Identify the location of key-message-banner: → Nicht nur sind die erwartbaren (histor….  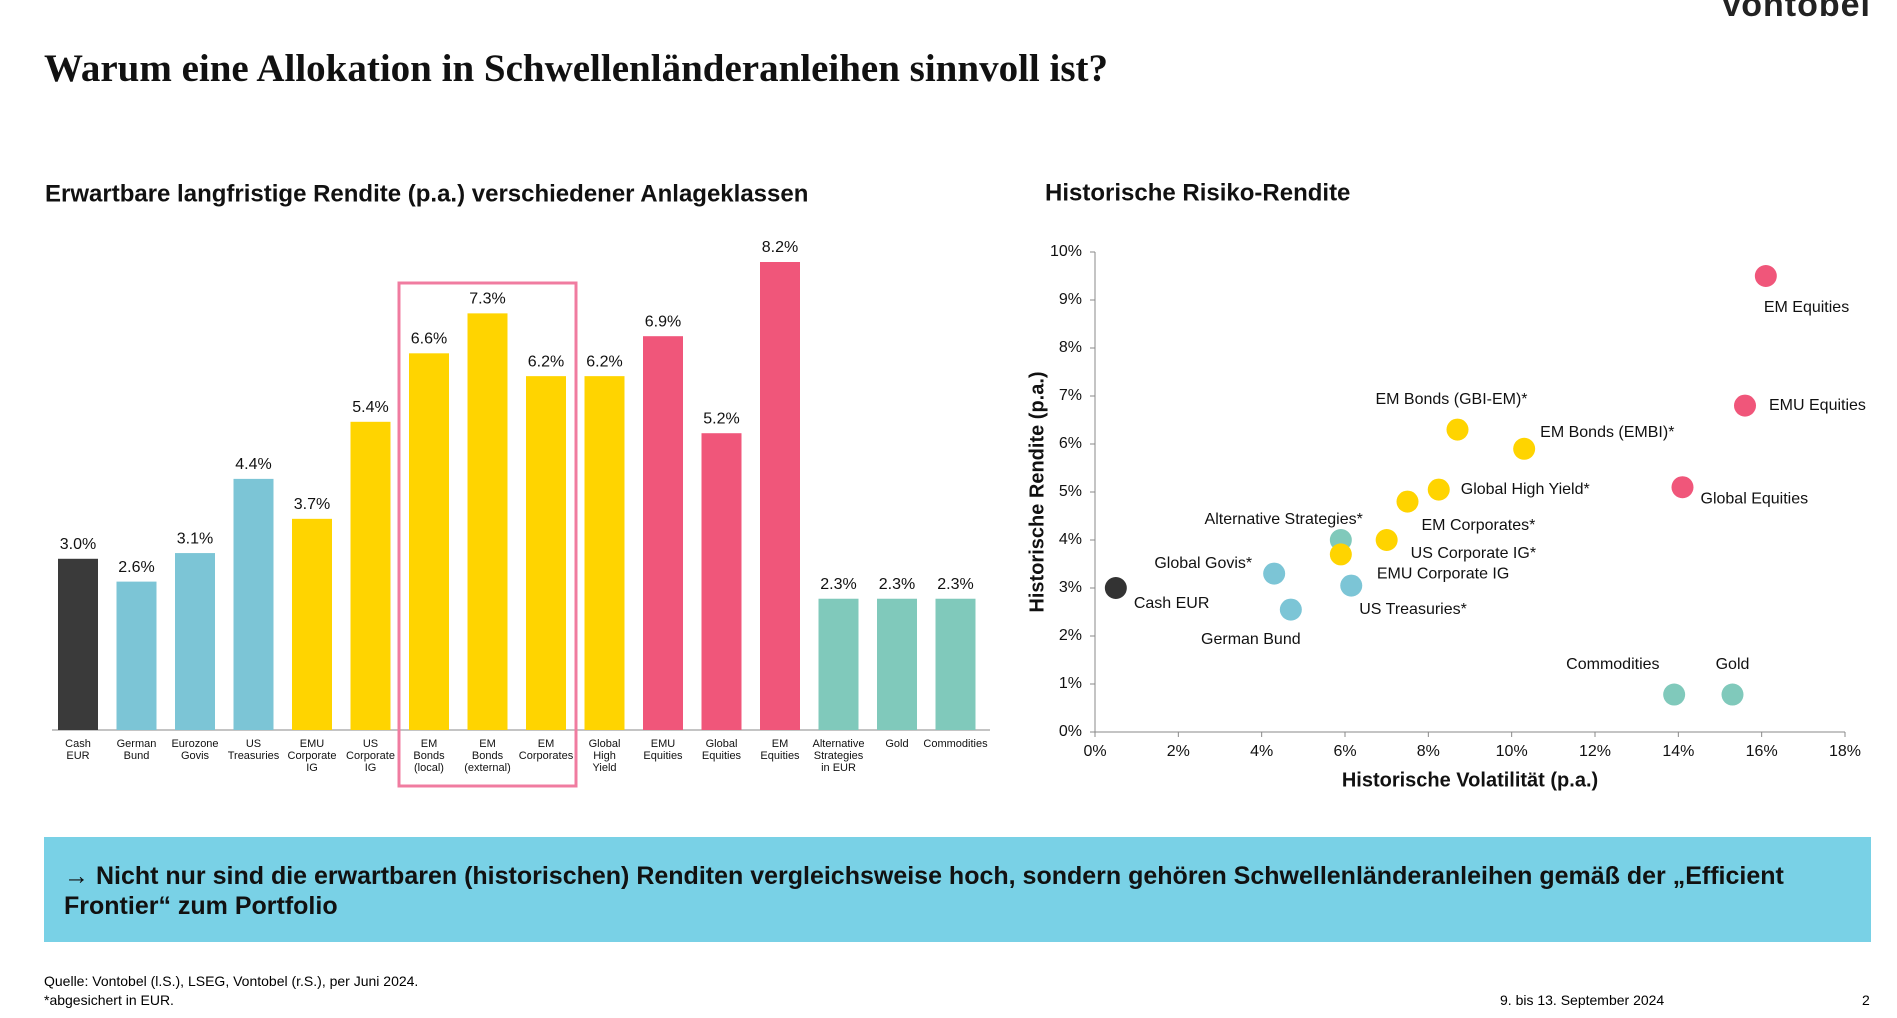
(957, 889).